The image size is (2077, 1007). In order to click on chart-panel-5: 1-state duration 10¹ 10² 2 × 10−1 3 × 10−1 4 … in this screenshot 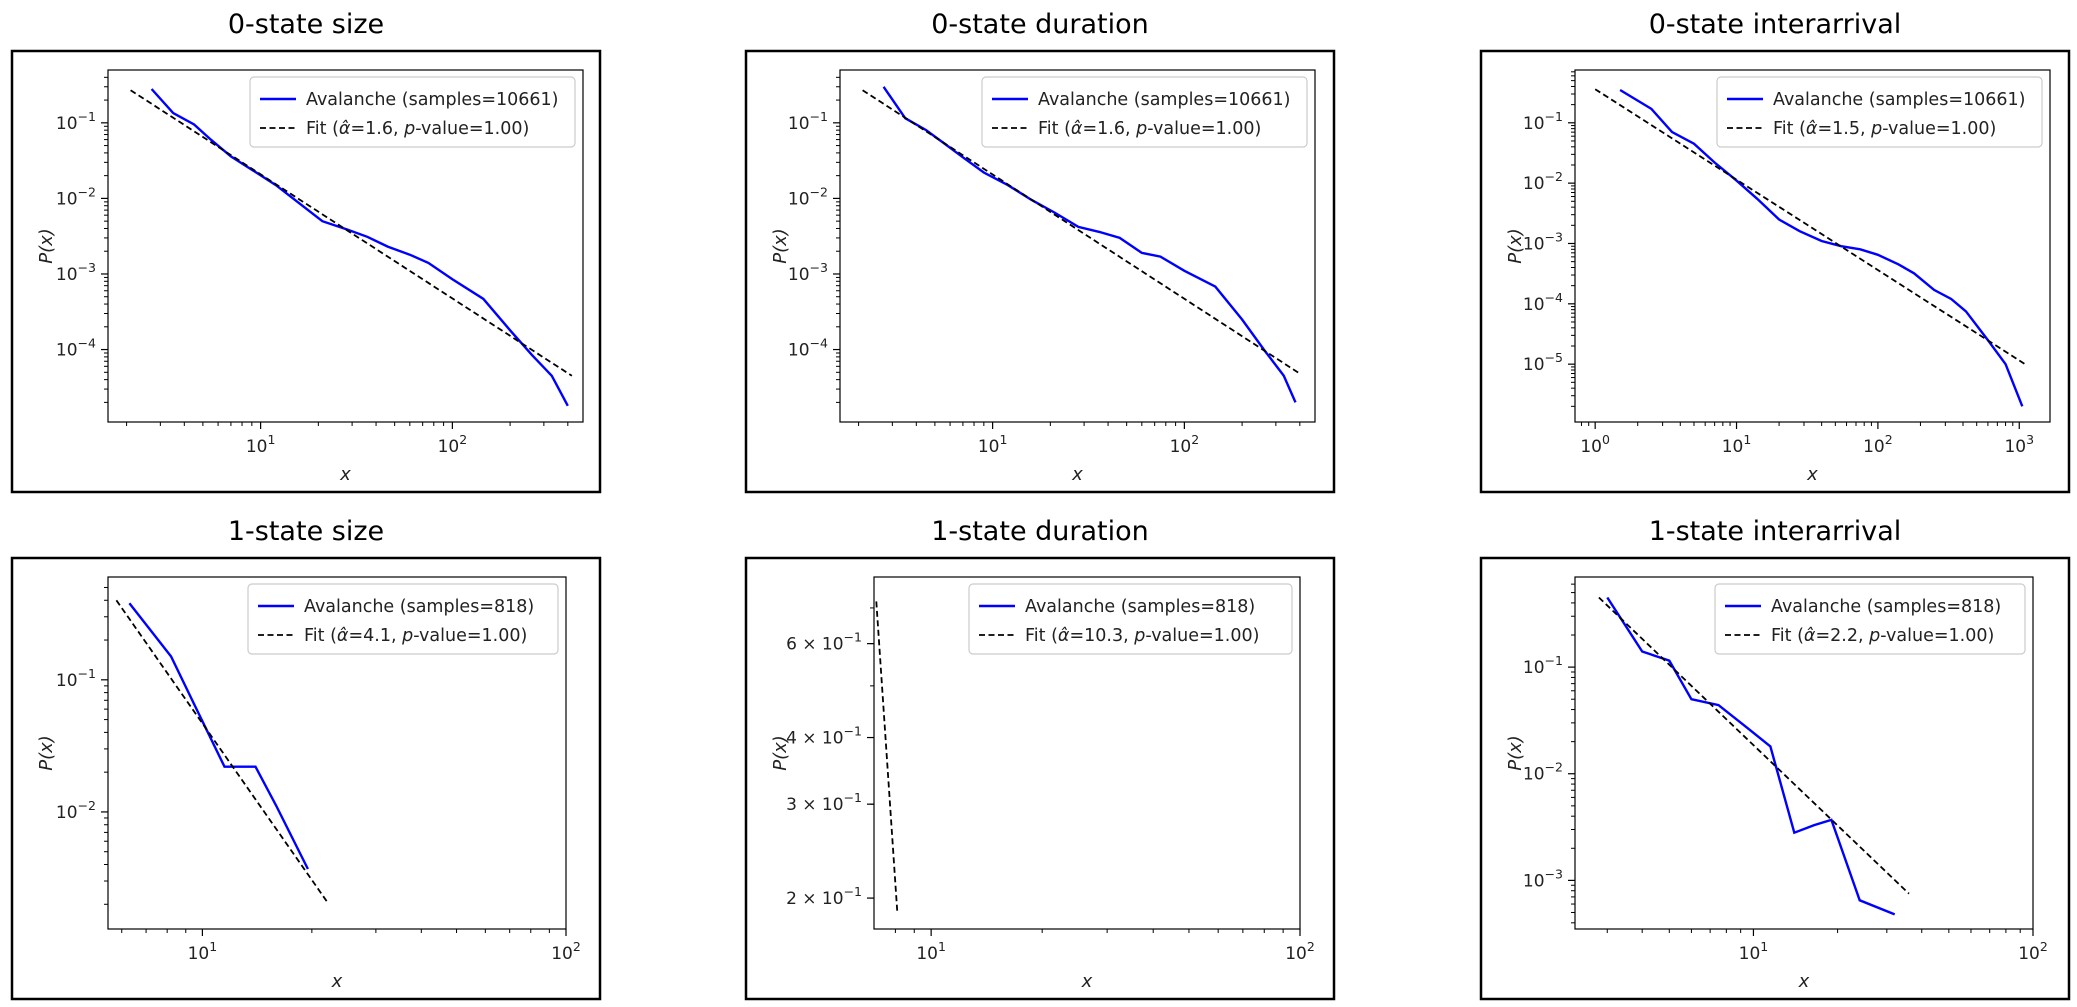, I will do `click(1040, 758)`.